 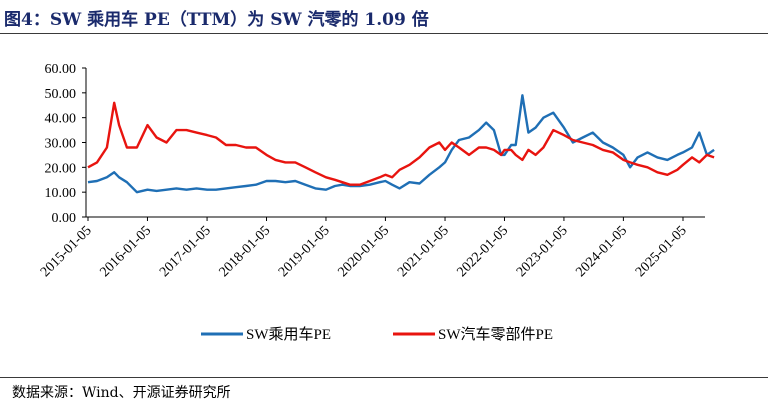 What do you see at coordinates (61, 94) in the screenshot?
I see `y-tick-label: 50.00` at bounding box center [61, 94].